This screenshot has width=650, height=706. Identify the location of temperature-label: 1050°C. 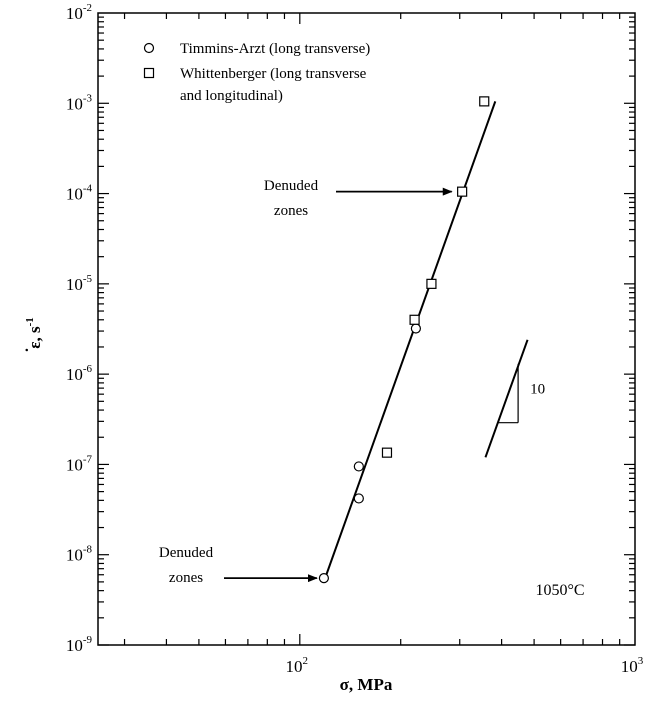
(559, 590).